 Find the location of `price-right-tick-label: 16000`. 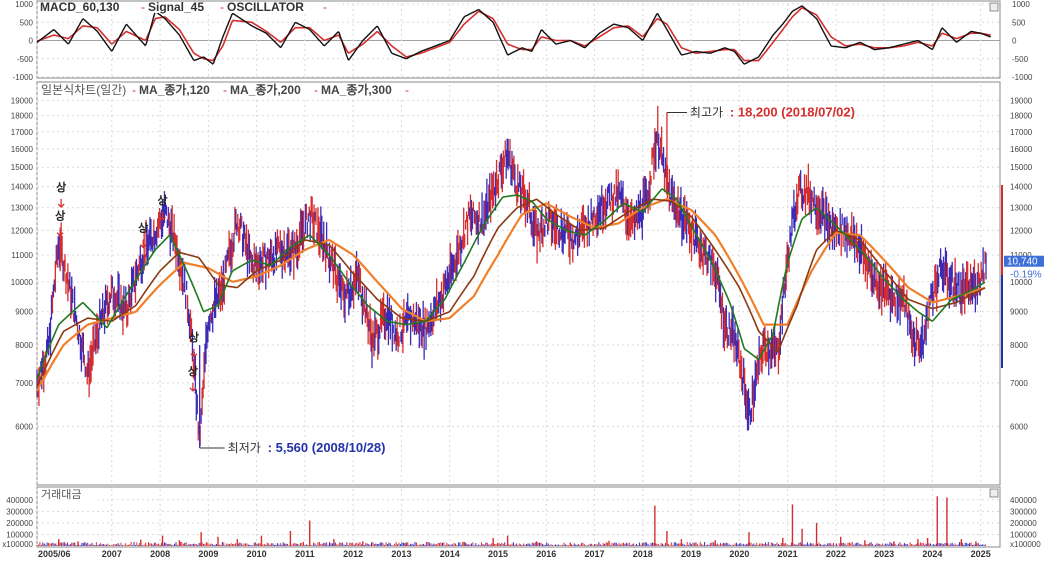

price-right-tick-label: 16000 is located at coordinates (1021, 149).